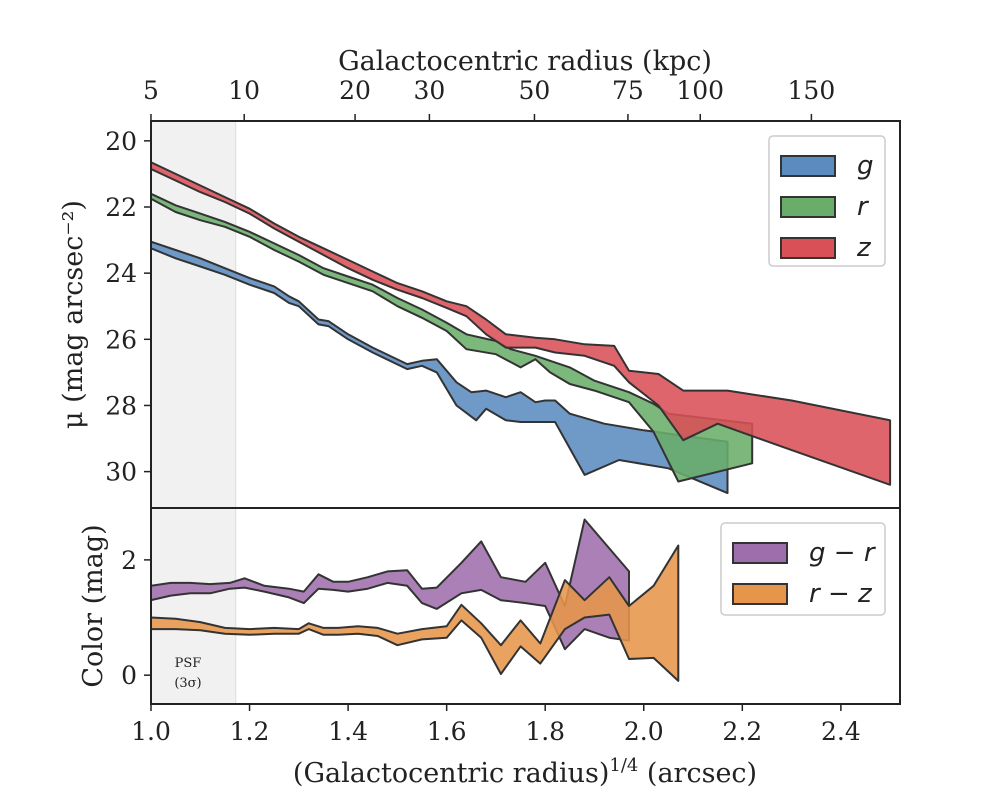 This screenshot has height=800, width=1000. Describe the element at coordinates (121, 405) in the screenshot. I see `y-tick-label: 28` at that location.